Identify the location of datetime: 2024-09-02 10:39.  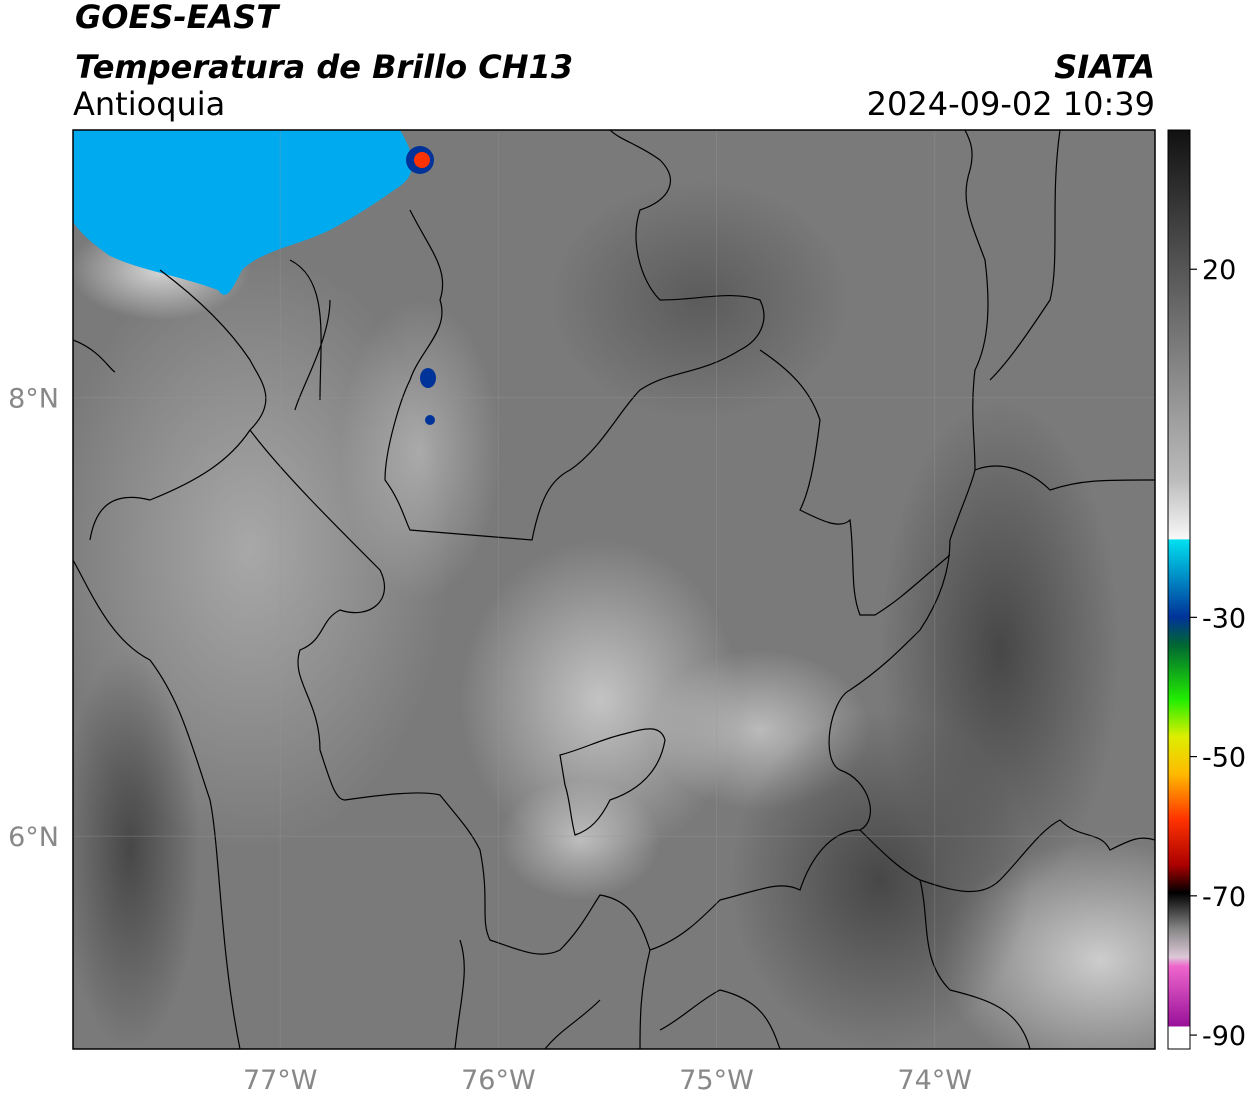
(1011, 104).